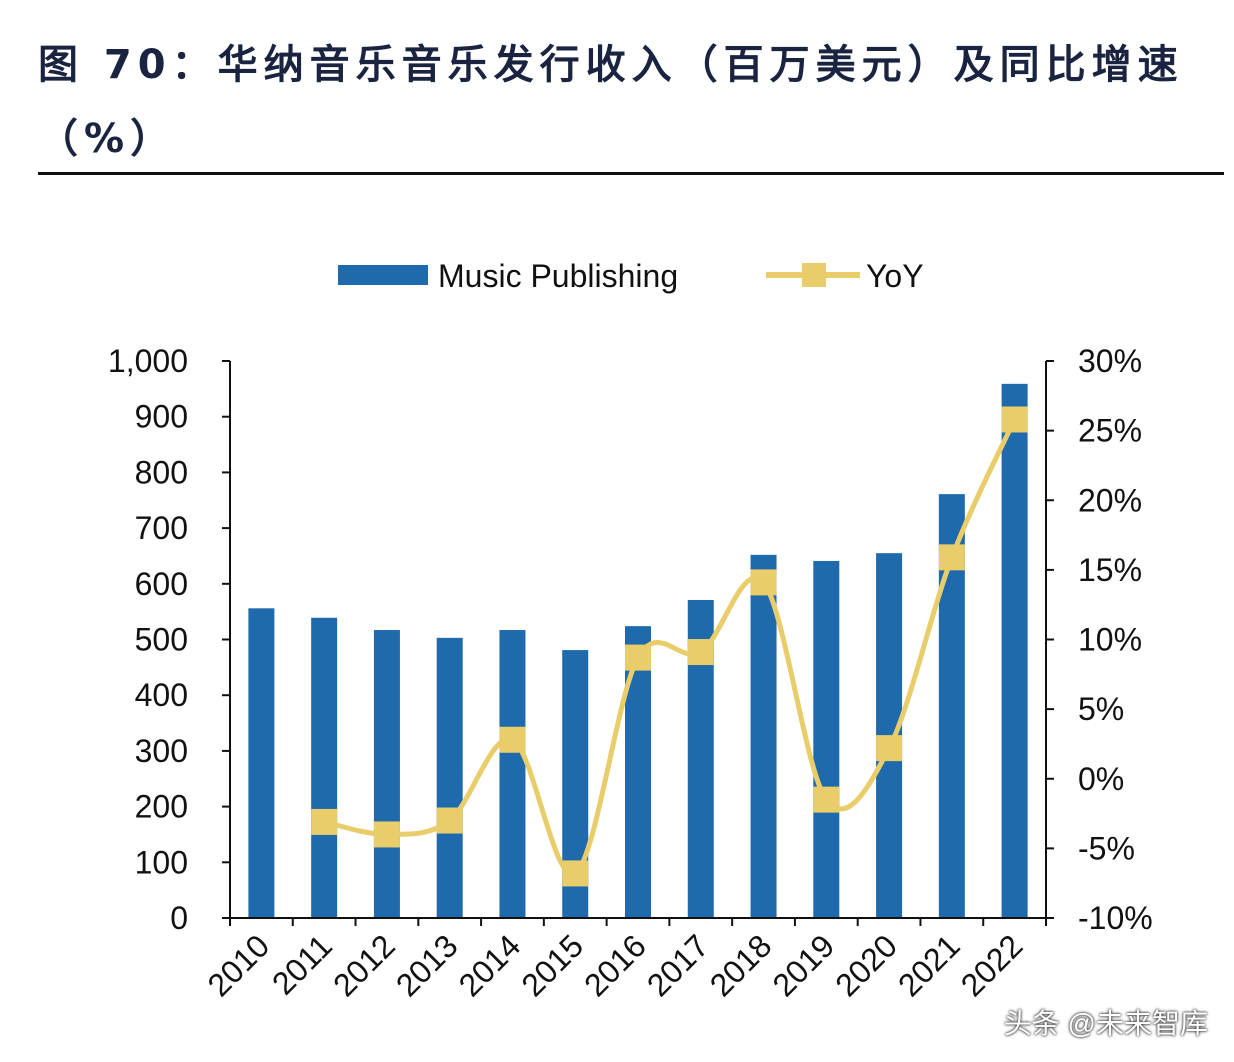  What do you see at coordinates (678, 965) in the screenshot?
I see `x-tick-label: 2017` at bounding box center [678, 965].